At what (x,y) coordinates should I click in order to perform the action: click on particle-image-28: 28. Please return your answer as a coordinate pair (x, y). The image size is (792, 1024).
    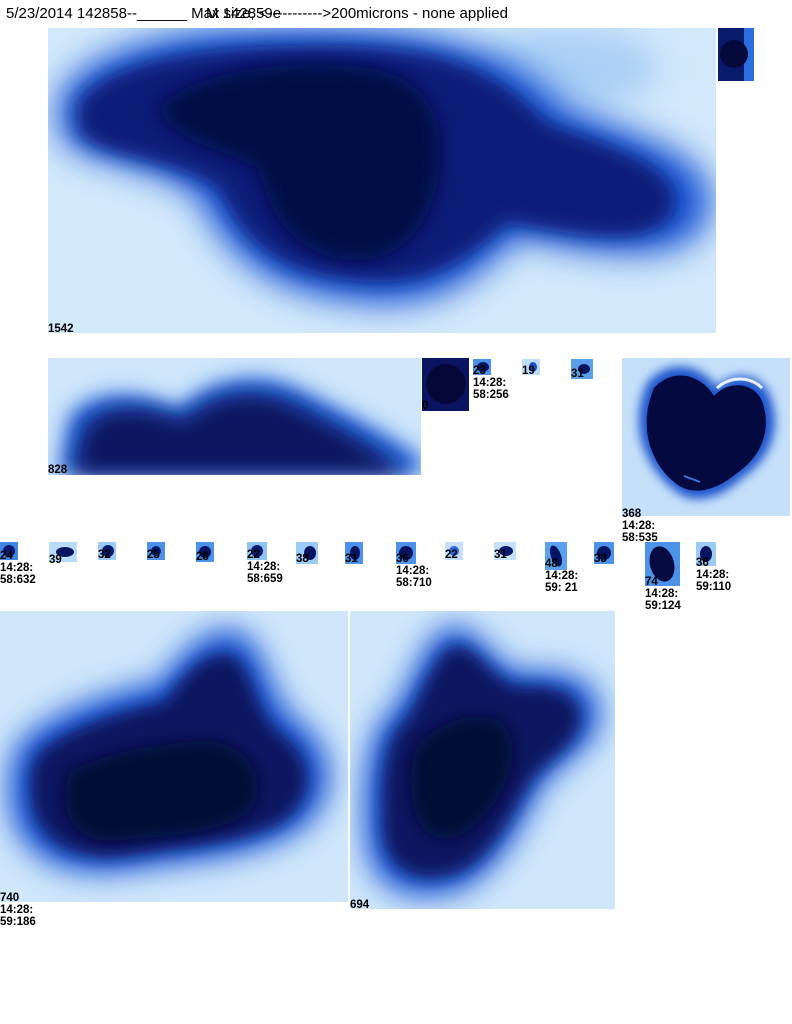
    Looking at the image, I should click on (206, 553).